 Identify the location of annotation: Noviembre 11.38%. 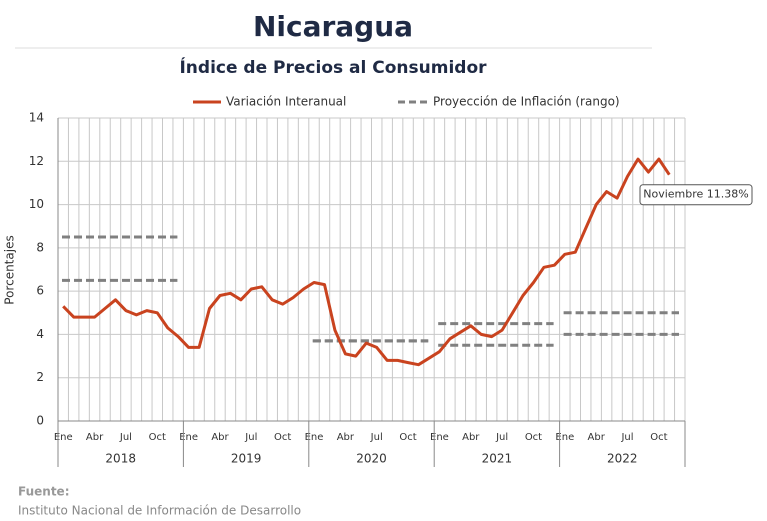
(695, 194).